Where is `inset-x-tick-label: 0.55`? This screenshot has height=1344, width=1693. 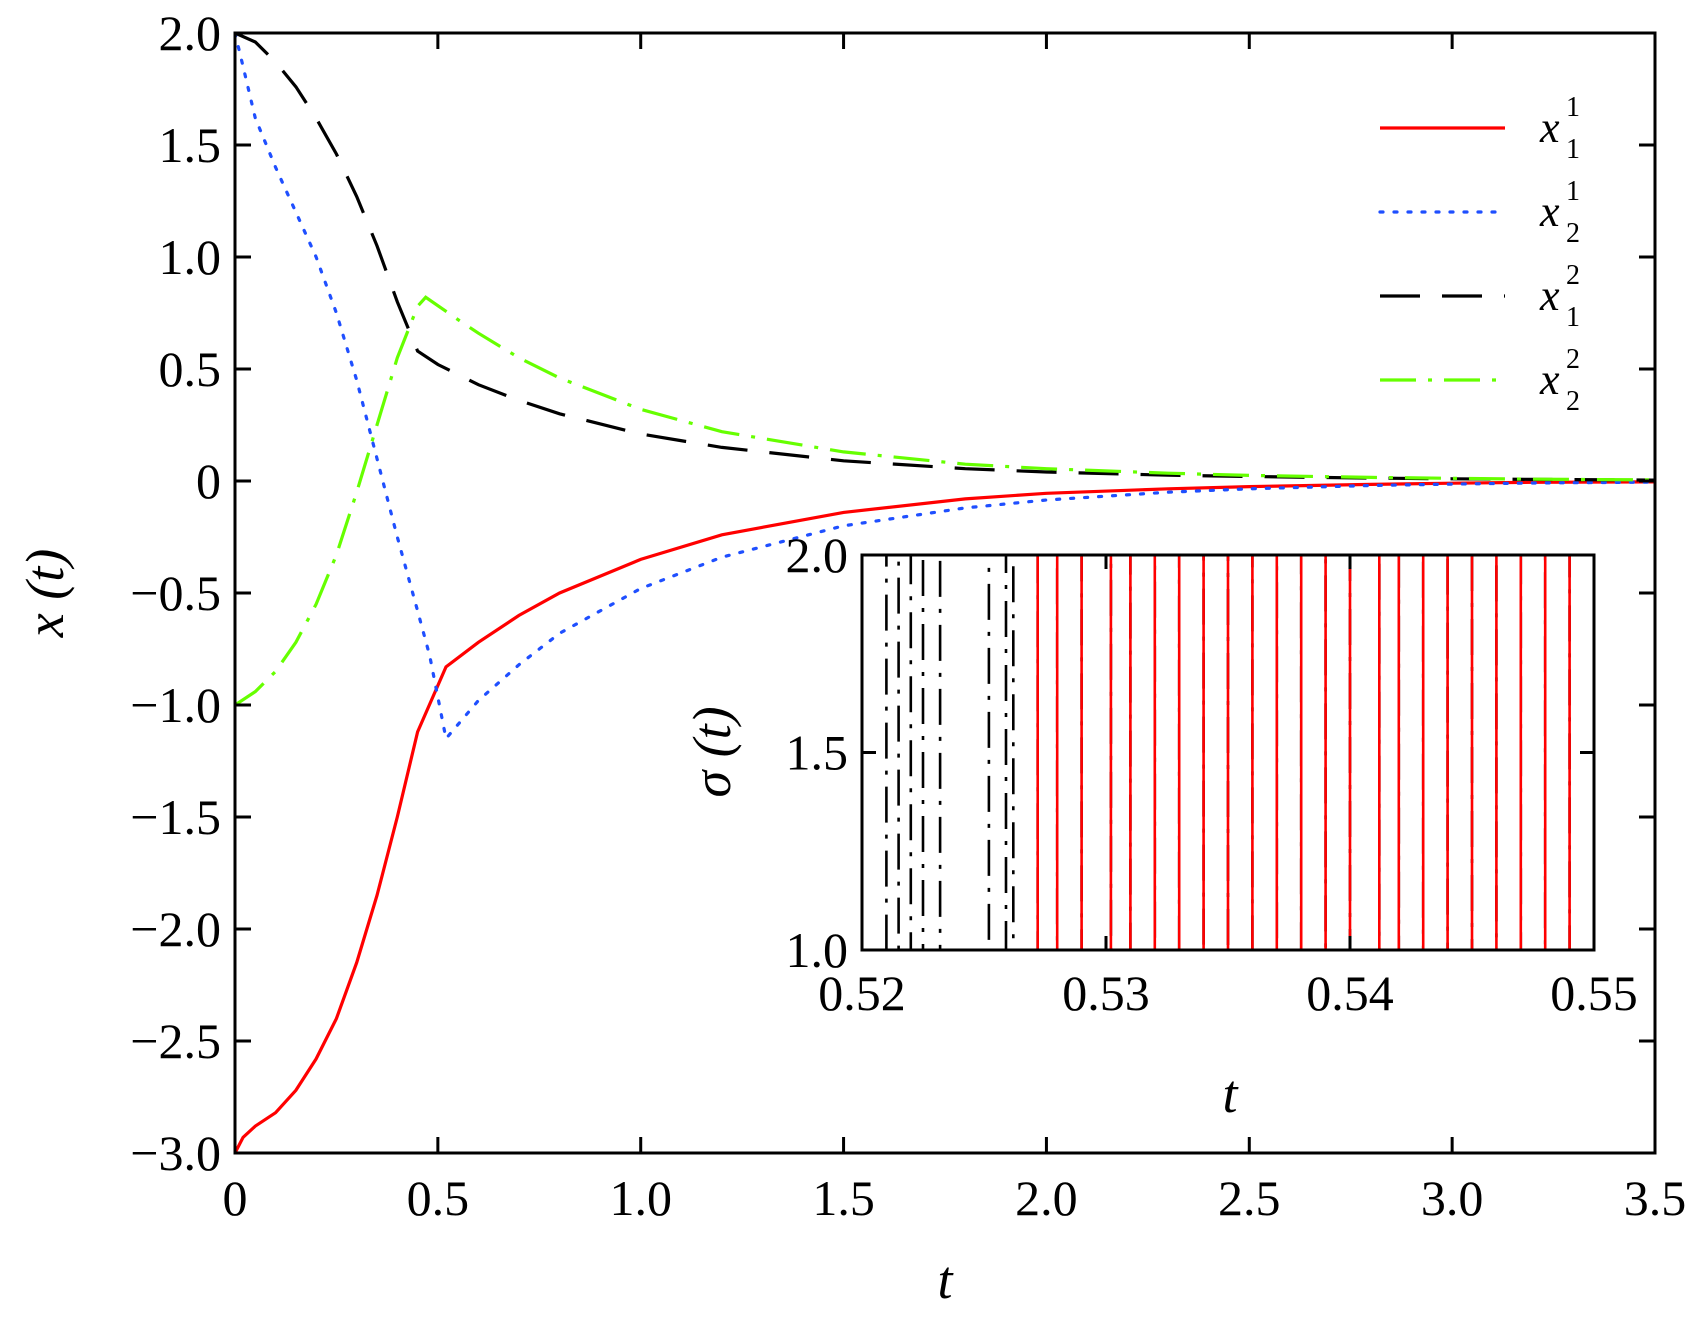
inset-x-tick-label: 0.55 is located at coordinates (1594, 993).